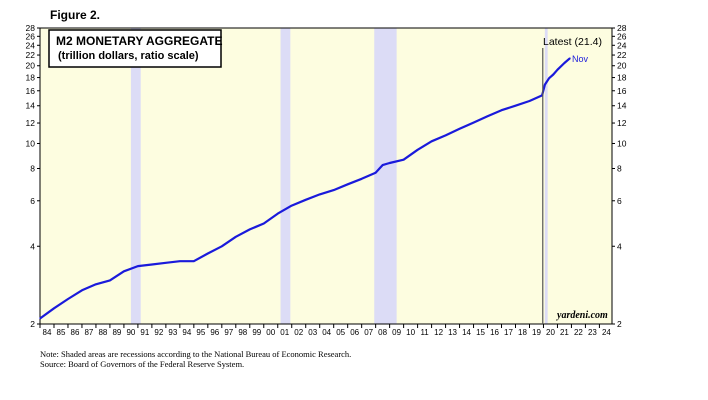 This screenshot has height=400, width=708. Describe the element at coordinates (622, 91) in the screenshot. I see `y-tick-label-right: 16` at that location.